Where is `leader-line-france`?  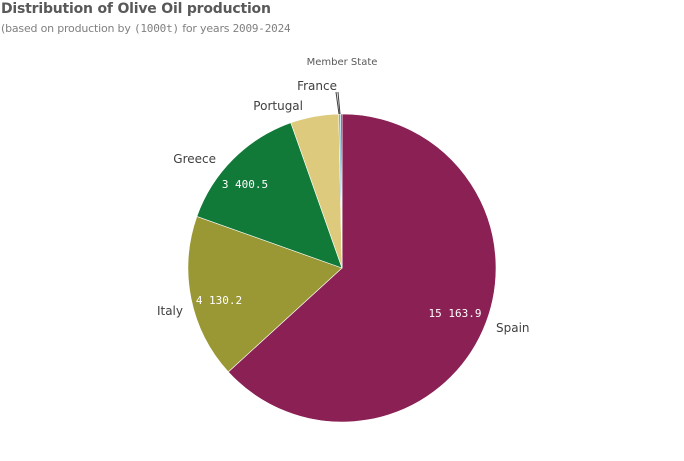
leader-line-france is located at coordinates (337, 103).